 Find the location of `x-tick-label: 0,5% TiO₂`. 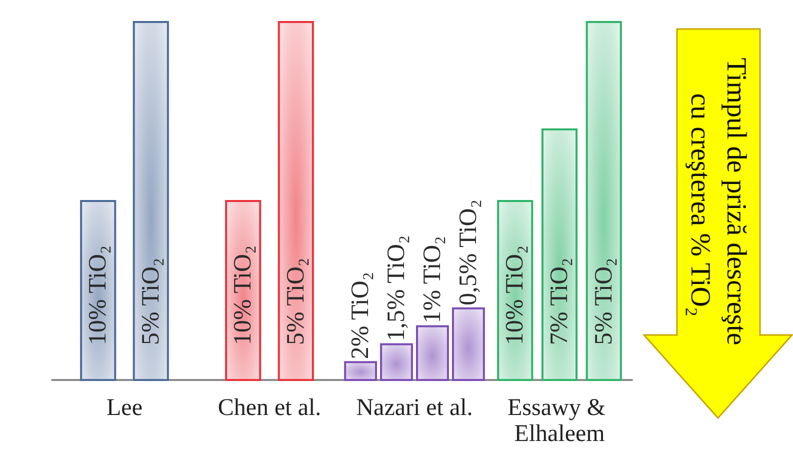

x-tick-label: 0,5% TiO₂ is located at coordinates (468, 252).